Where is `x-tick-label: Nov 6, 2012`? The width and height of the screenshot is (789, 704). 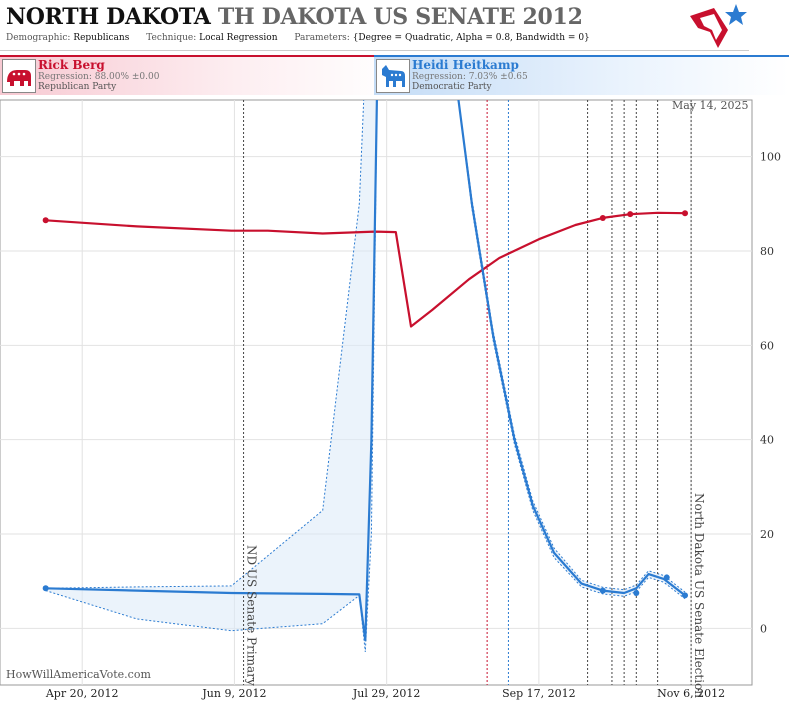 x-tick-label: Nov 6, 2012 is located at coordinates (691, 693).